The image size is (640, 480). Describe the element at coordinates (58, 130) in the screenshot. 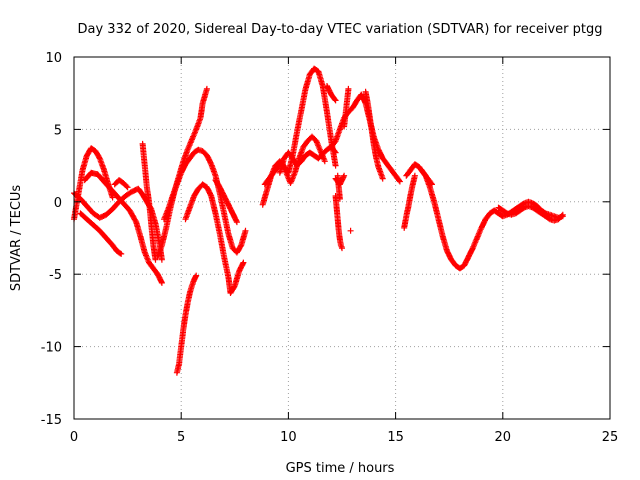

I see `y-tick-label: 5` at that location.